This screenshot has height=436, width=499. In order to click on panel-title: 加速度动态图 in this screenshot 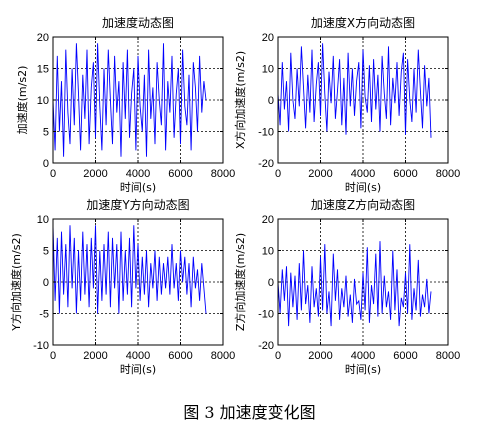, I will do `click(138, 22)`.